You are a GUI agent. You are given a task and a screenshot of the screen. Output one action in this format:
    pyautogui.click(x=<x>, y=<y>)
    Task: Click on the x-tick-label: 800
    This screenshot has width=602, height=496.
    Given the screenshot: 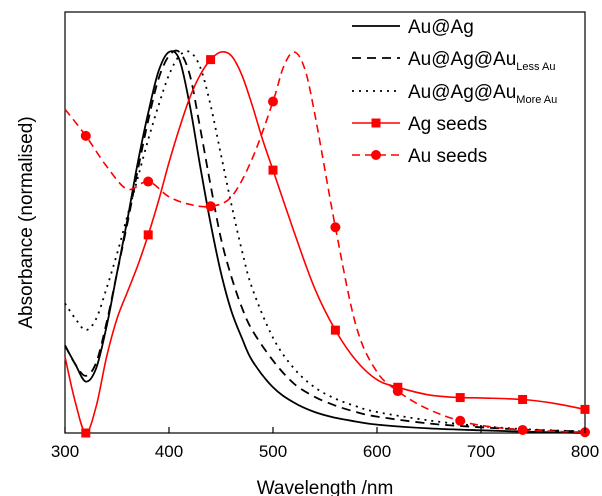 What is the action you would take?
    pyautogui.click(x=585, y=451)
    